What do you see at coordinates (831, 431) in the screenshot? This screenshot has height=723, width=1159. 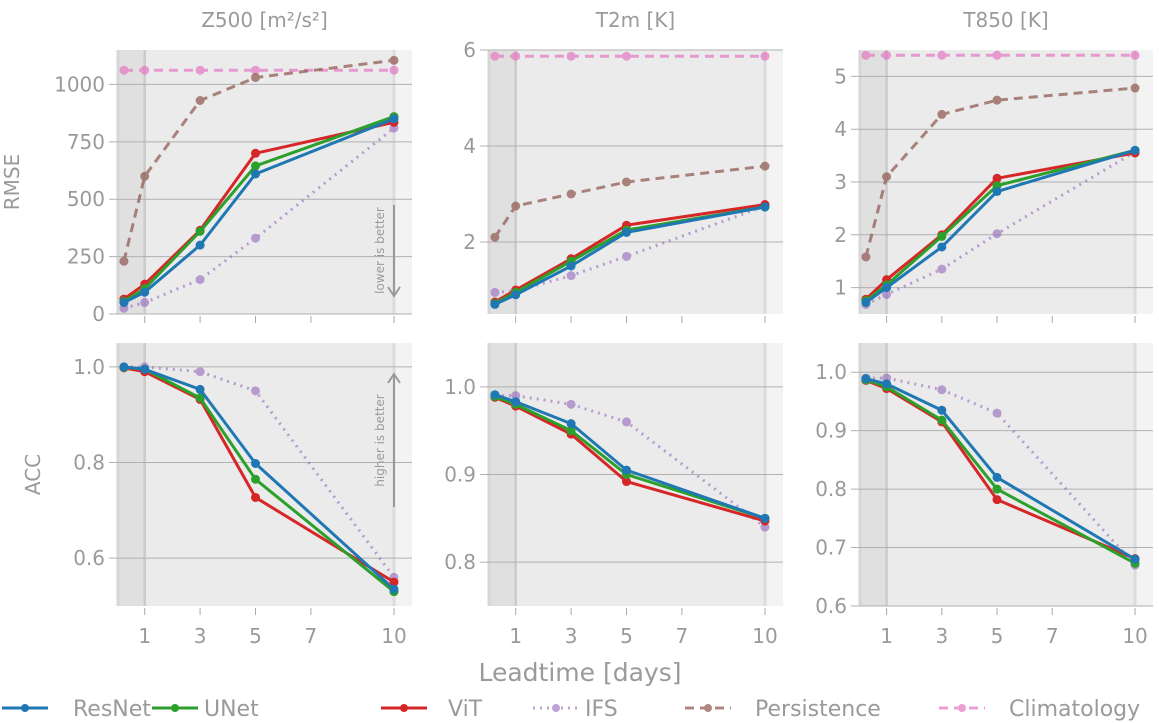 I see `ytick-label: 0.9` at bounding box center [831, 431].